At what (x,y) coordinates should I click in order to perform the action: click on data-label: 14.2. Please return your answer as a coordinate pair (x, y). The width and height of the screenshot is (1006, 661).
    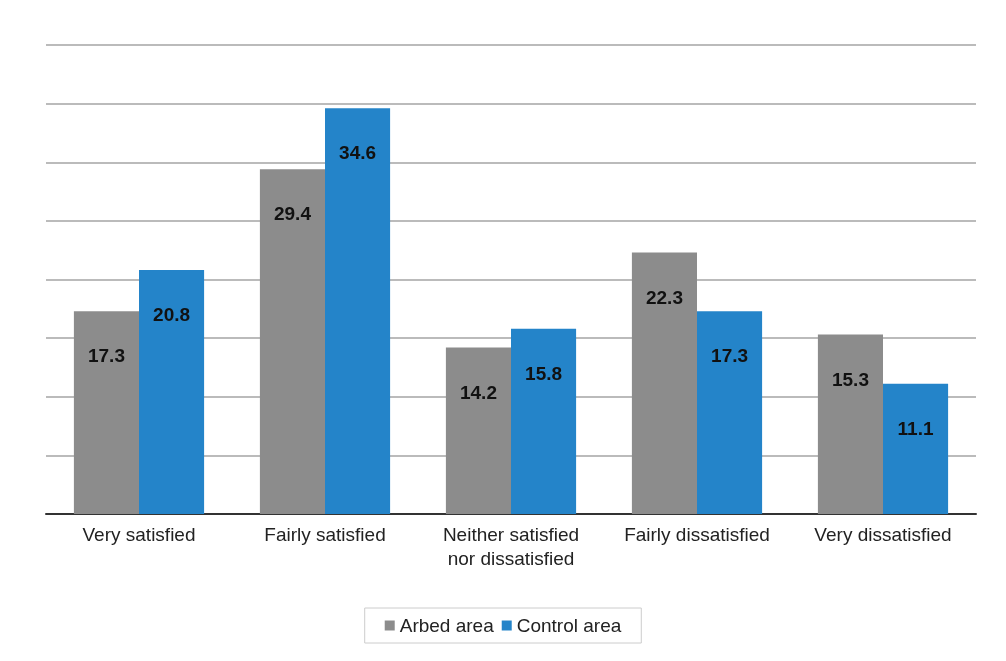
    Looking at the image, I should click on (478, 392).